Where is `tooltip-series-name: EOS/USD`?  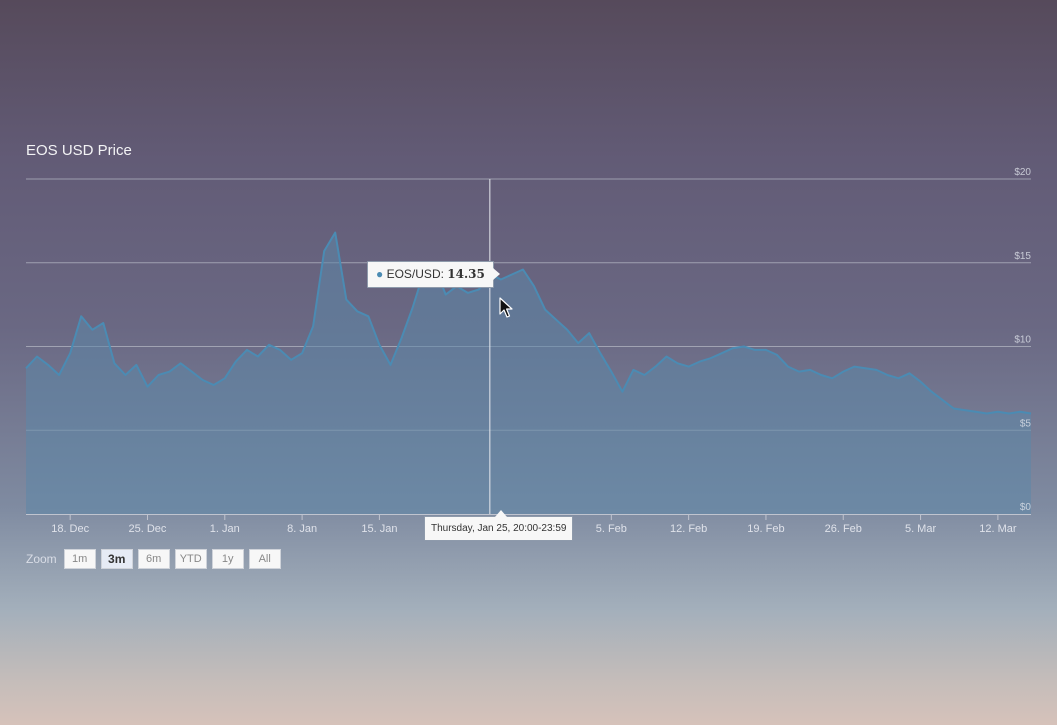 tooltip-series-name: EOS/USD is located at coordinates (414, 274).